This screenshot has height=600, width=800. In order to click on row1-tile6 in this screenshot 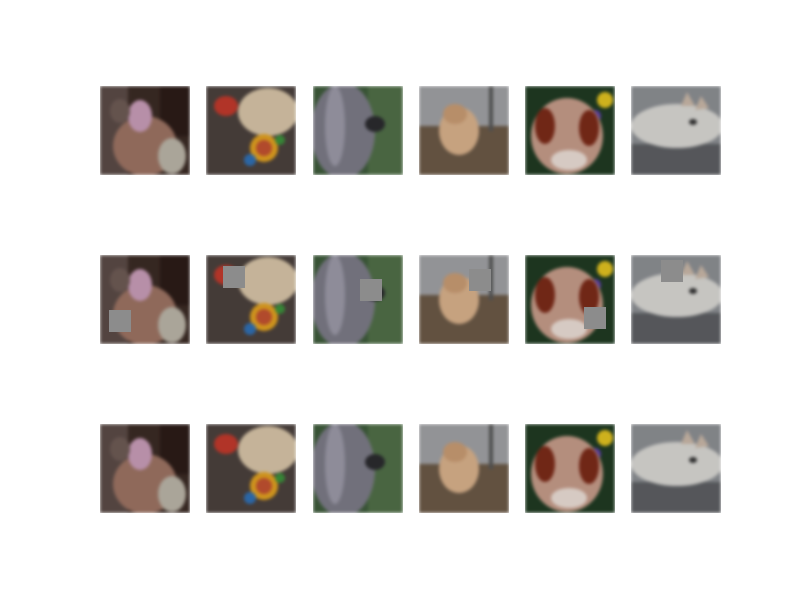, I will do `click(676, 130)`.